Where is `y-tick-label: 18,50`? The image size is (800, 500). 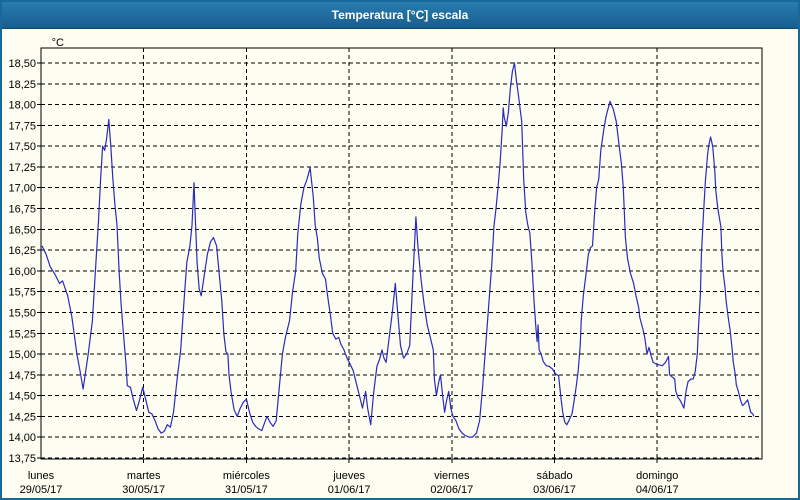
y-tick-label: 18,50 is located at coordinates (22, 64).